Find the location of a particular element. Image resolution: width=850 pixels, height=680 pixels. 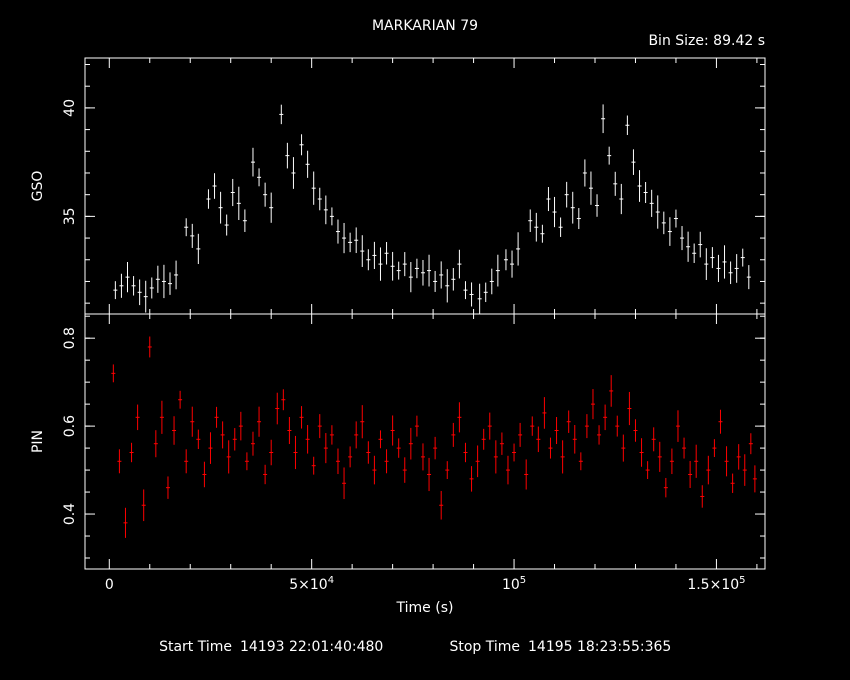

x-axis-label: Time (s) is located at coordinates (425, 608).